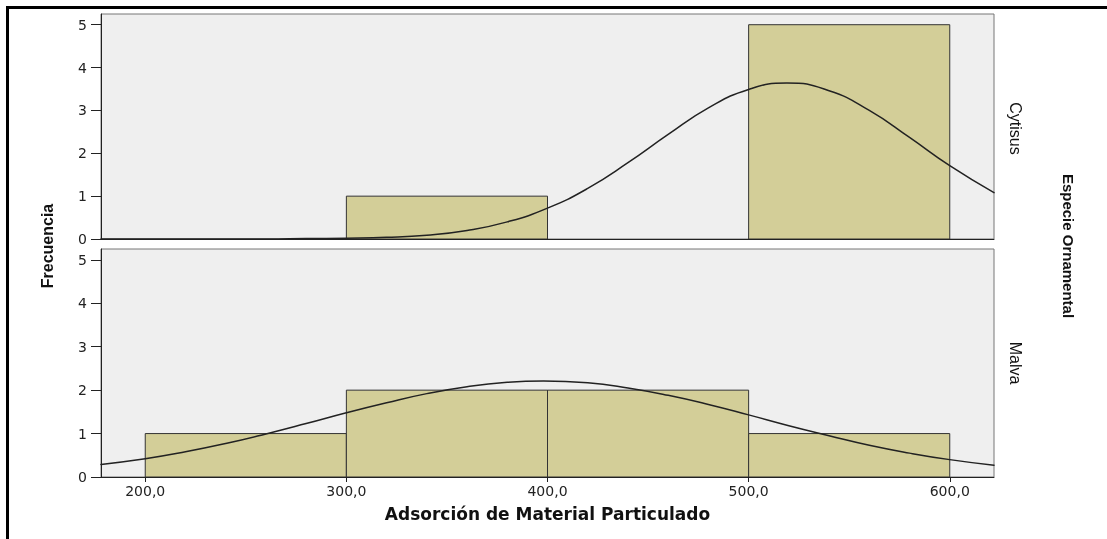  I want to click on x-tick-label: 400,0, so click(547, 491).